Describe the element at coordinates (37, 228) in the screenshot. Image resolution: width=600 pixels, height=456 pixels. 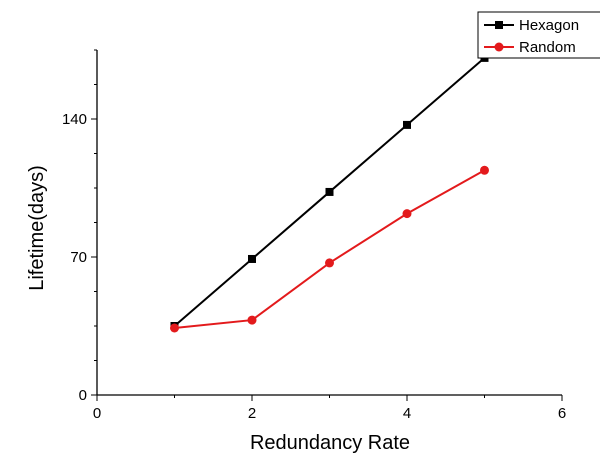
I see `y-axis-title: Lifetime(days)` at that location.